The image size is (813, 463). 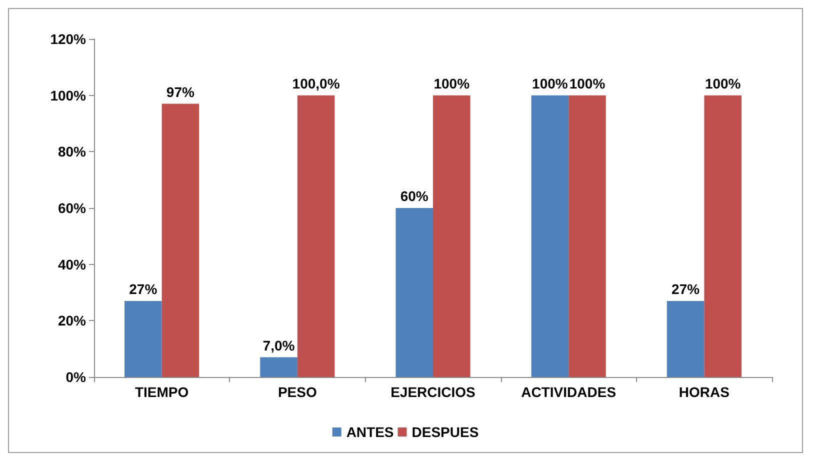 What do you see at coordinates (316, 83) in the screenshot?
I see `data-label: 100,0%` at bounding box center [316, 83].